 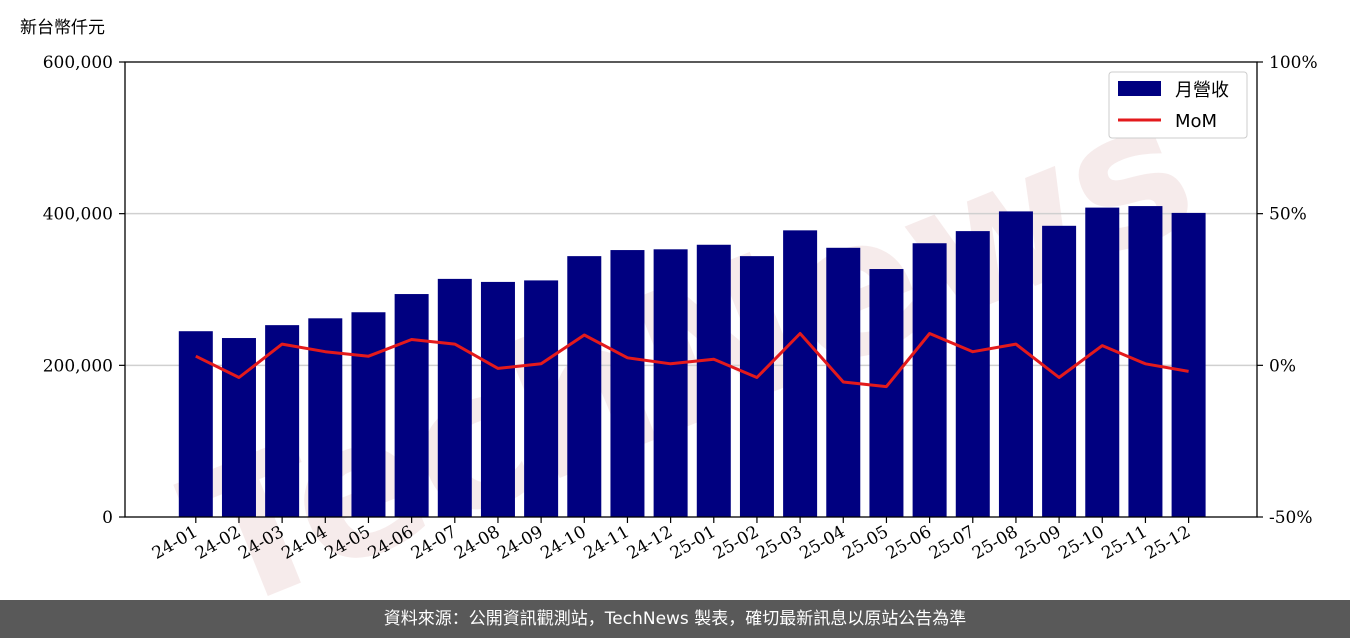 What do you see at coordinates (909, 543) in the screenshot?
I see `x-tick-label-25-06: 25-06` at bounding box center [909, 543].